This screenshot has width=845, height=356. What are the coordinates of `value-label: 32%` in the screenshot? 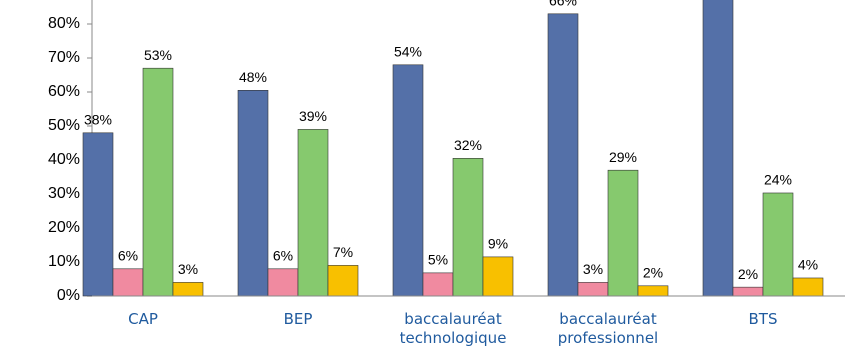 It's located at (468, 145).